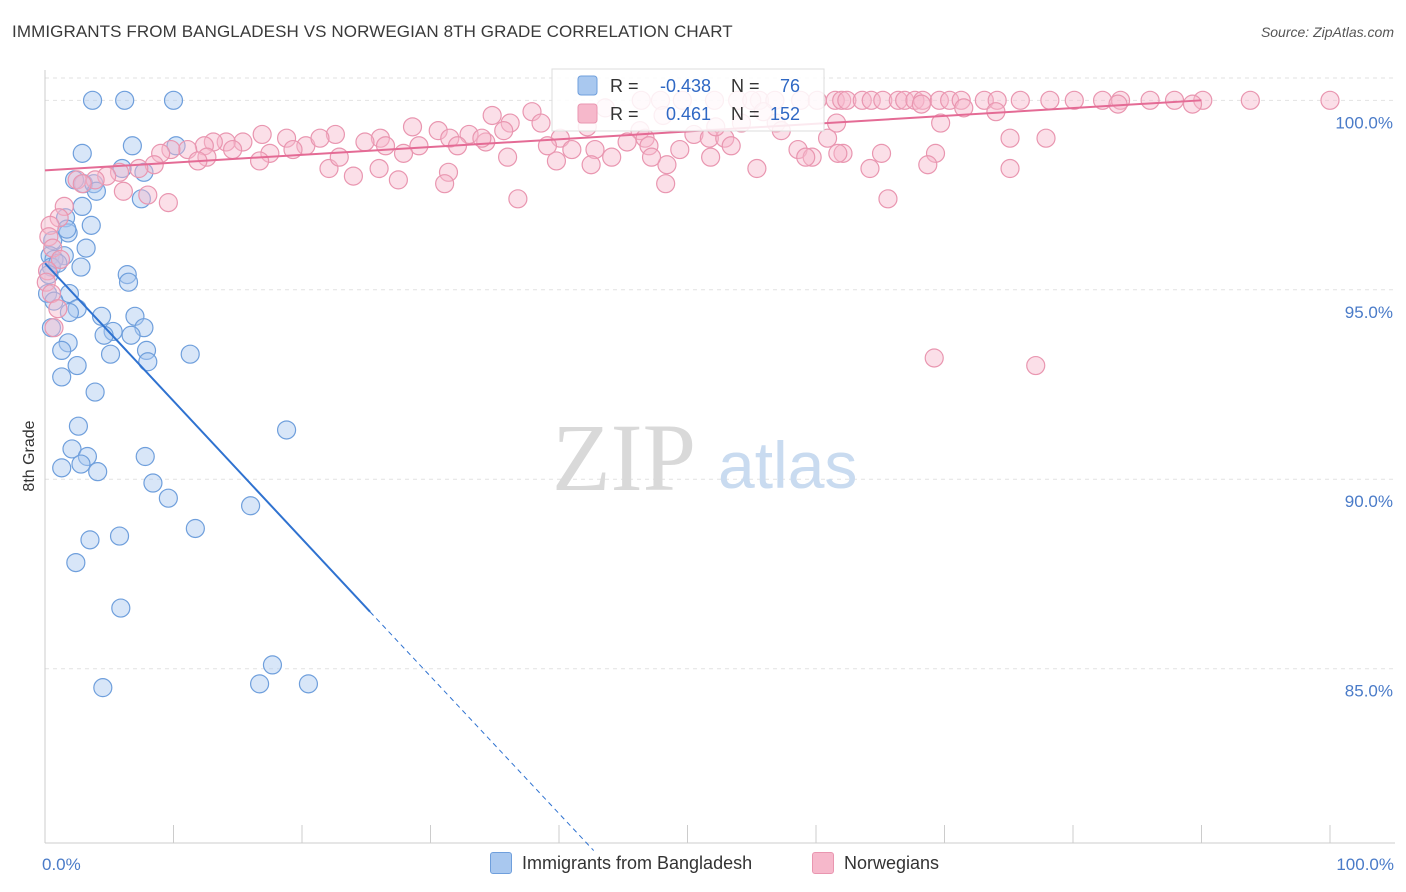 The image size is (1406, 892). What do you see at coordinates (875, 863) in the screenshot?
I see `legend-item-norwegians: Norwegians` at bounding box center [875, 863].